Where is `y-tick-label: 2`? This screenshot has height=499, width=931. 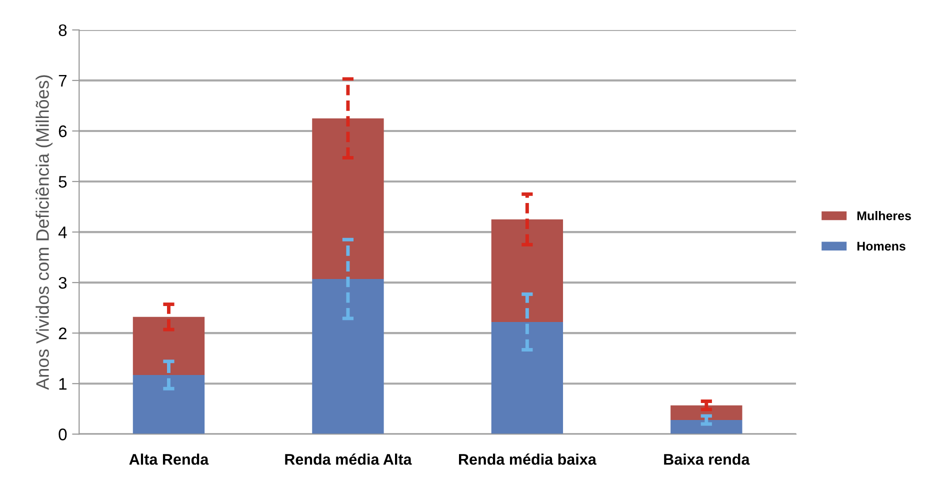 y-tick-label: 2 is located at coordinates (62, 333).